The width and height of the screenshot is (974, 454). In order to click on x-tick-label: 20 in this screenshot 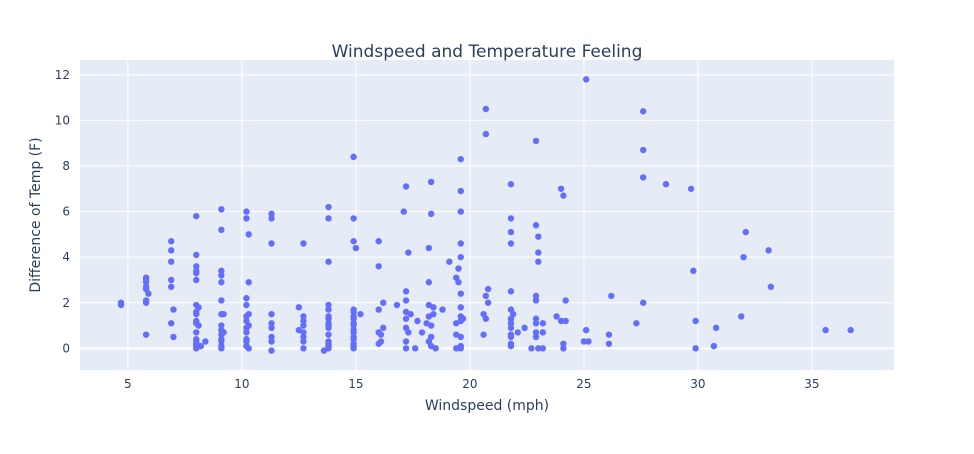, I will do `click(469, 384)`.